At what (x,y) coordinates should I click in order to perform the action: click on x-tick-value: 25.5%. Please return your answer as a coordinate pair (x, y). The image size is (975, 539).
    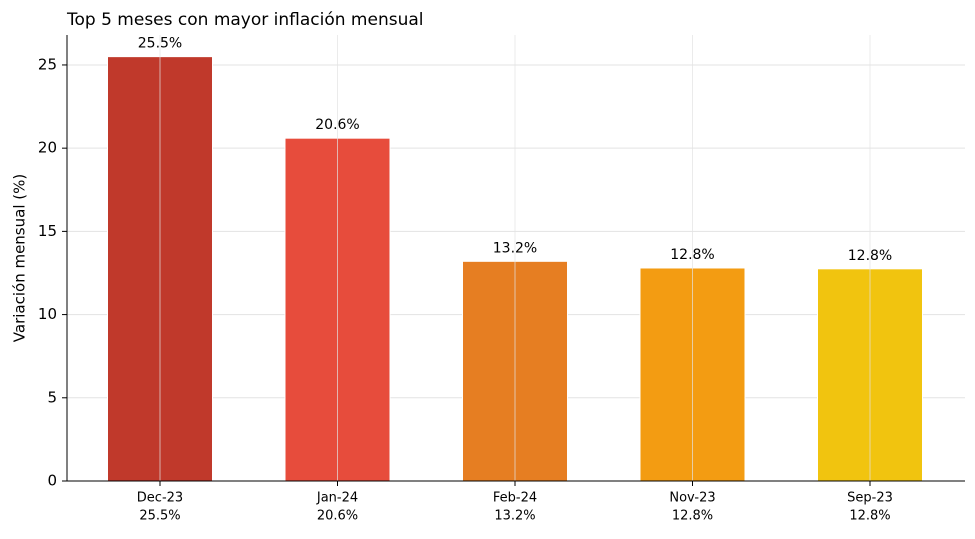
    Looking at the image, I should click on (159, 516).